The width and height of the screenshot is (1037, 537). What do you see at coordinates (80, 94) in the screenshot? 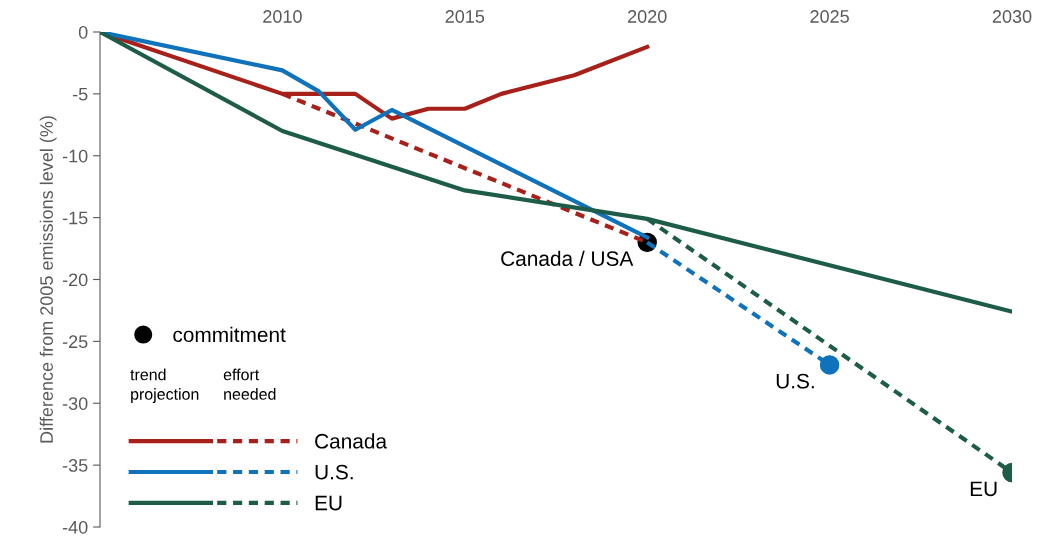
I see `y-tick-label: -5` at bounding box center [80, 94].